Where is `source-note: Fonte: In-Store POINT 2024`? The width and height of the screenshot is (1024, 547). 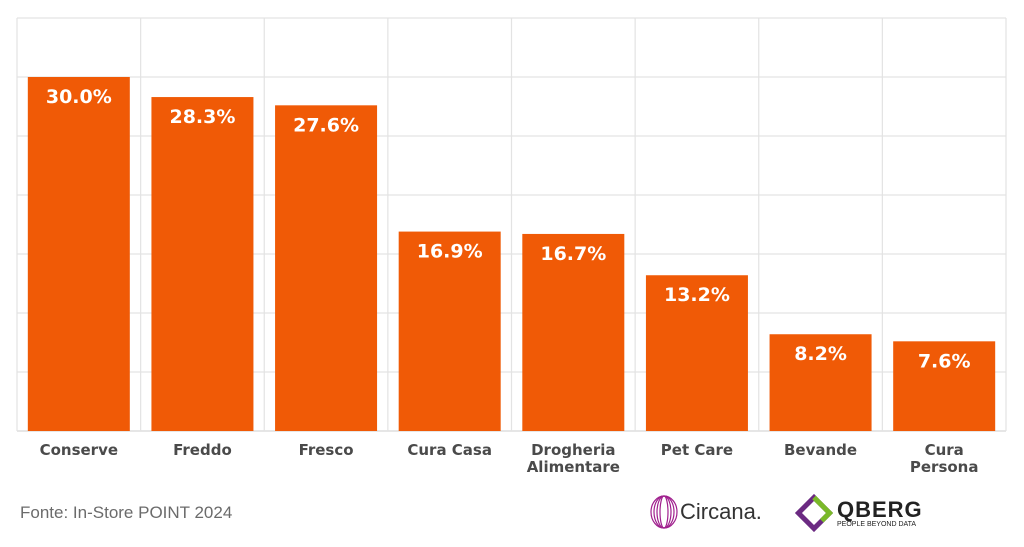 source-note: Fonte: In-Store POINT 2024 is located at coordinates (126, 512).